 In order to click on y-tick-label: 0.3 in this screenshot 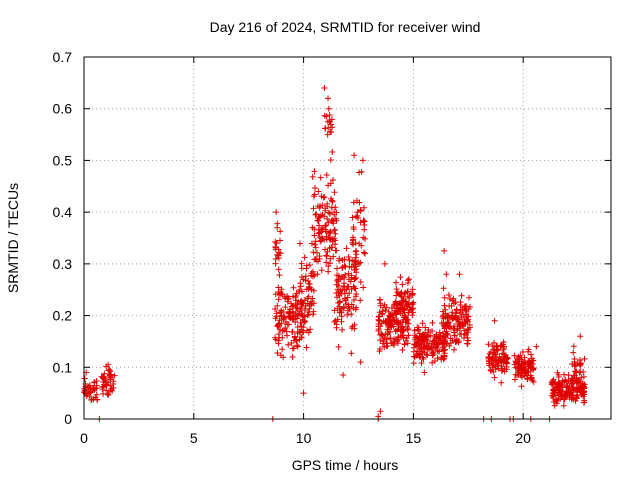, I will do `click(63, 264)`.